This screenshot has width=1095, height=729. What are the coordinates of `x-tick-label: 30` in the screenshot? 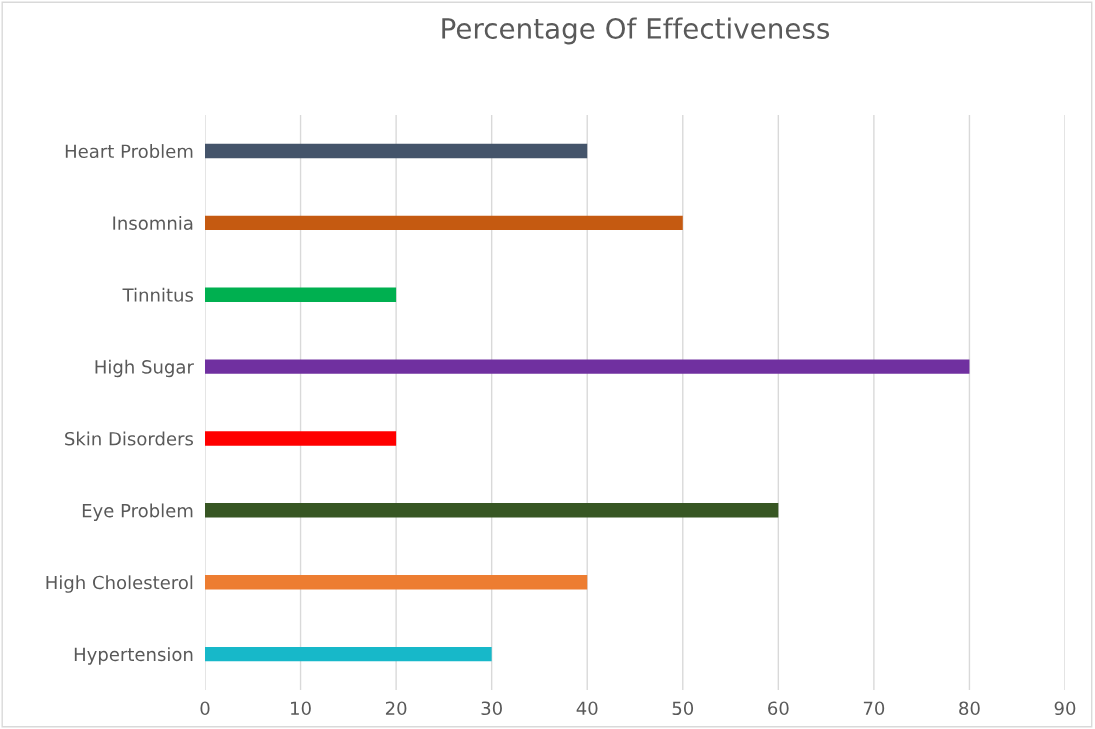 It's located at (491, 708).